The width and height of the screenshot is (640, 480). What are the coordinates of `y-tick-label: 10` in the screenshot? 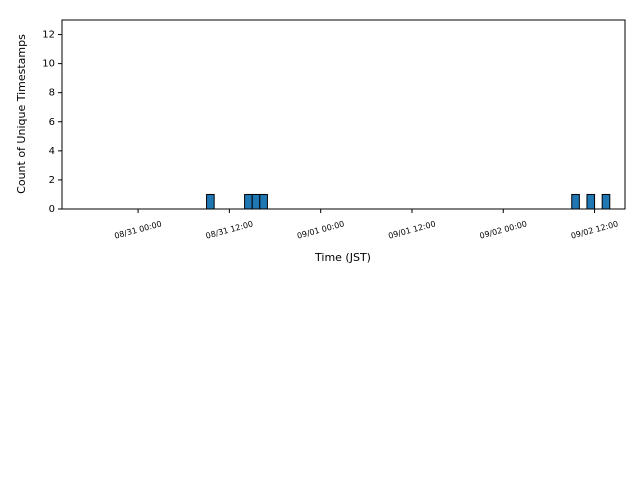 It's located at (48, 64).